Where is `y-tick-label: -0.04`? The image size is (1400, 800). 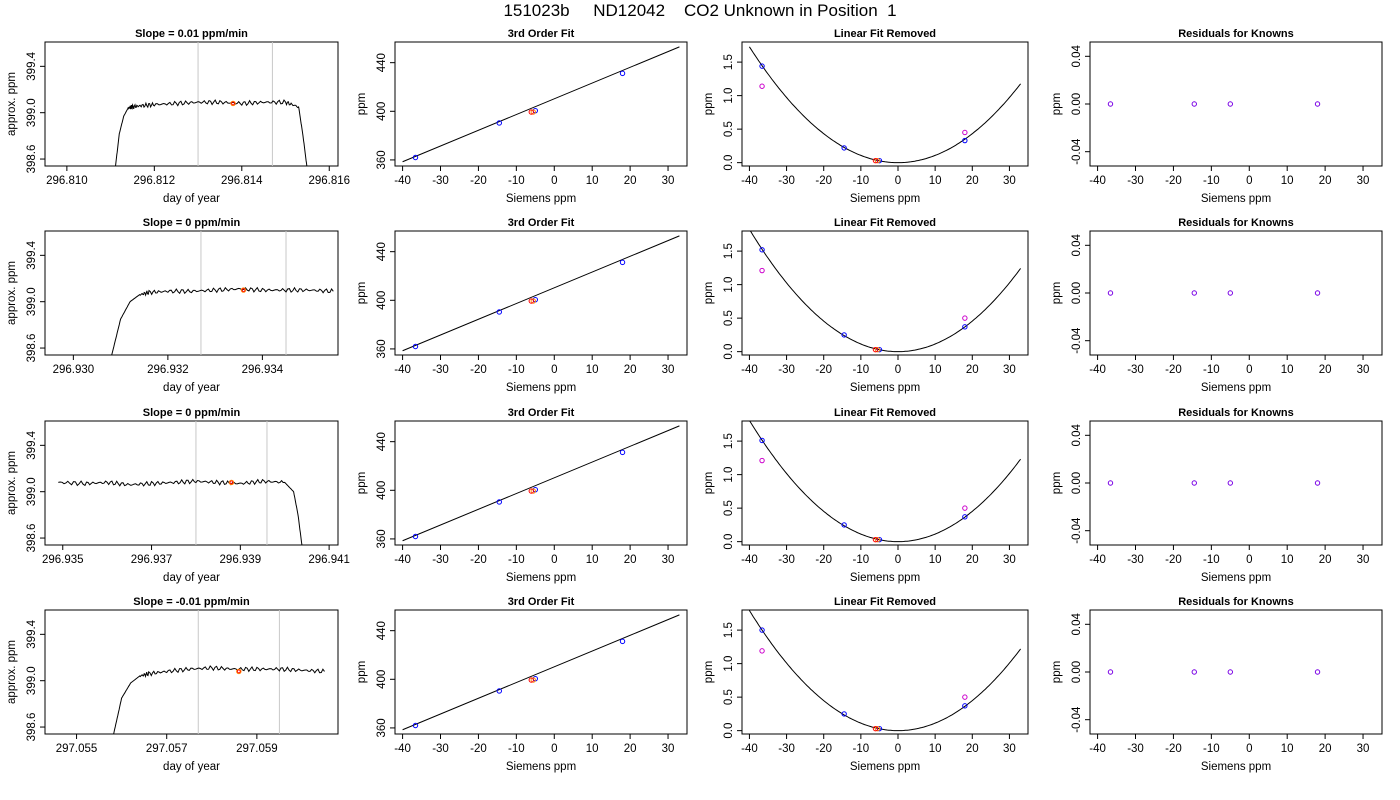 y-tick-label: -0.04 is located at coordinates (1077, 340).